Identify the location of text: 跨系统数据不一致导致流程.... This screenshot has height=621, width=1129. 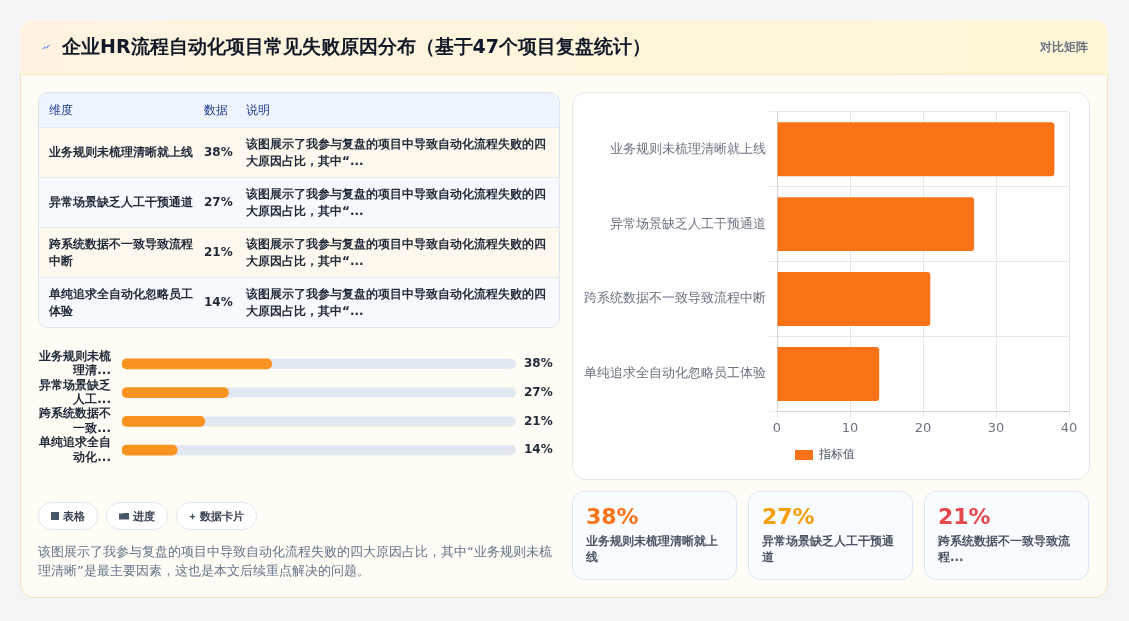
(1004, 549).